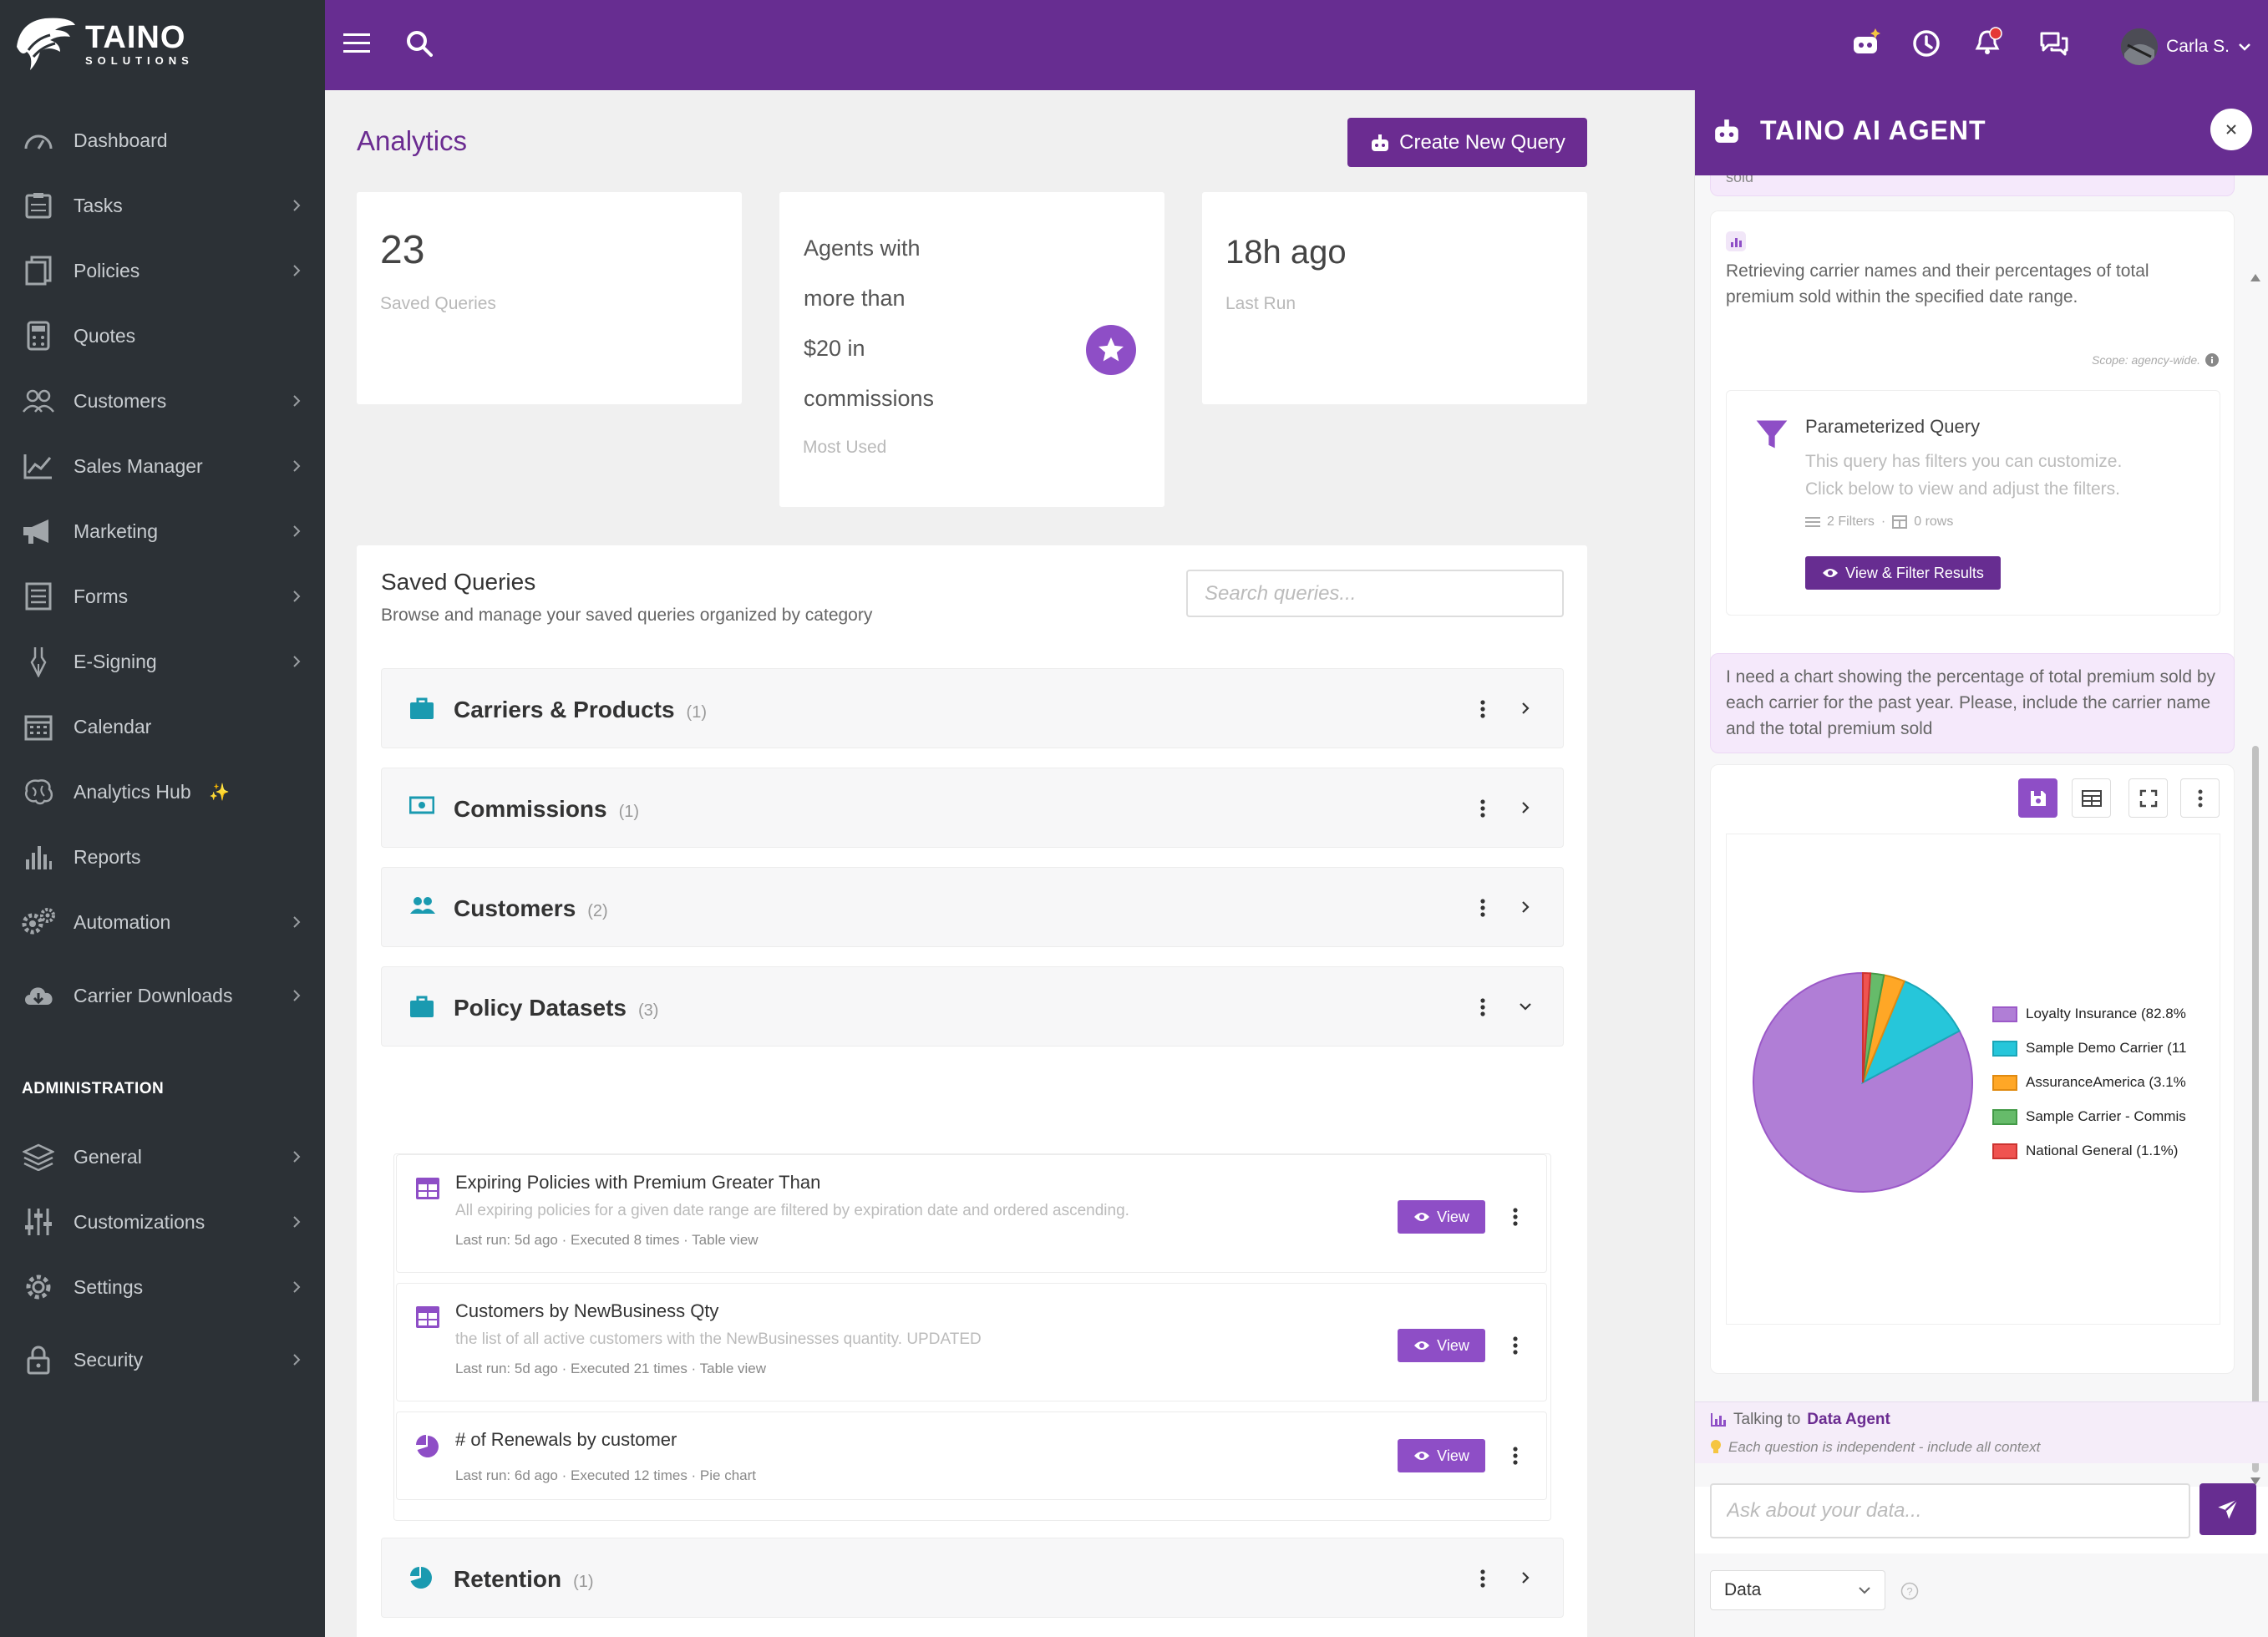 The width and height of the screenshot is (2268, 1637). What do you see at coordinates (2155, 360) in the screenshot?
I see `scope-note: Scope: agency-wide.` at bounding box center [2155, 360].